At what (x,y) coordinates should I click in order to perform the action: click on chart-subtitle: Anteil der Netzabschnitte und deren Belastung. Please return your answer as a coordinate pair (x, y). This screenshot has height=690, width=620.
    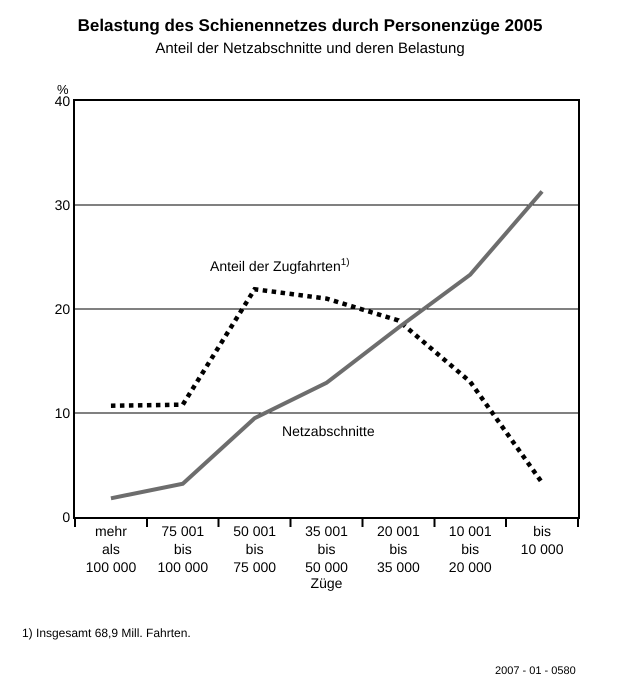
    Looking at the image, I should click on (310, 49).